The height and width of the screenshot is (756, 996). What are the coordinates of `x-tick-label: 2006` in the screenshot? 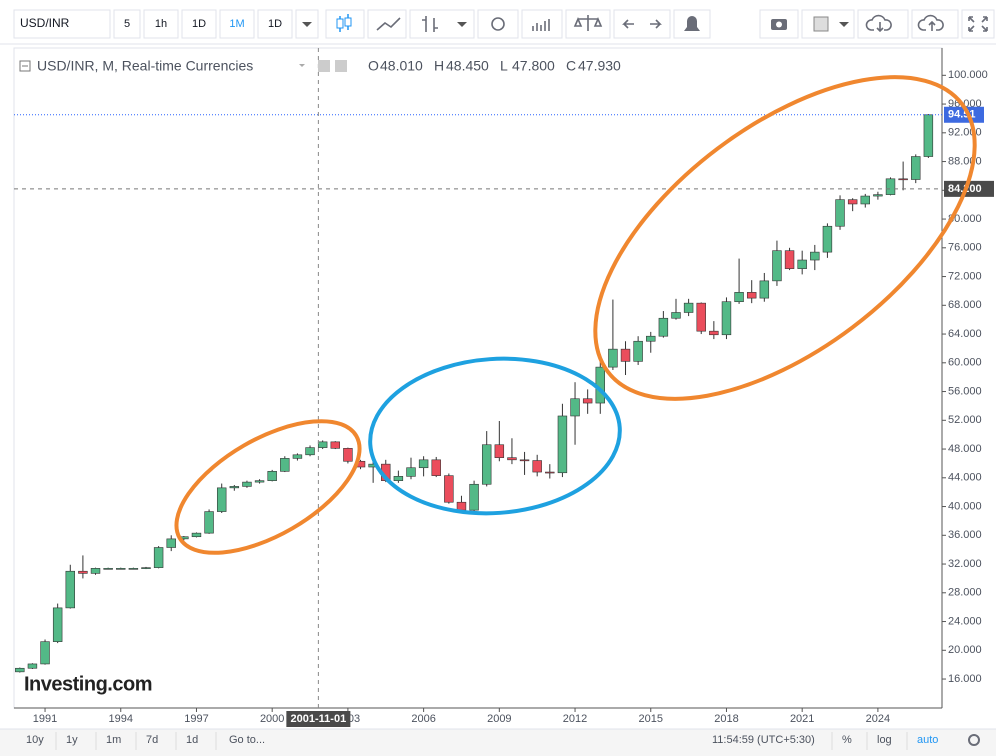 It's located at (423, 719).